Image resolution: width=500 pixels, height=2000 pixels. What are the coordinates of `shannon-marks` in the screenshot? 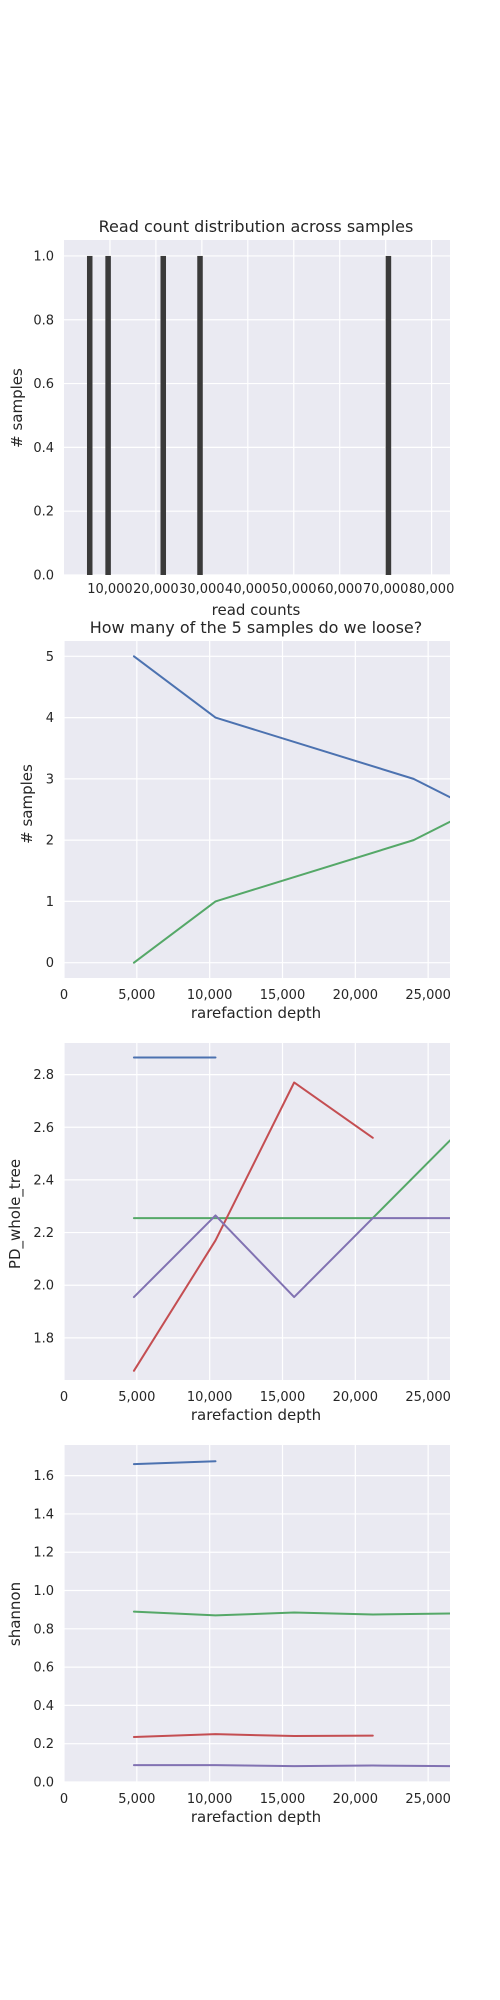 It's located at (291, 1614).